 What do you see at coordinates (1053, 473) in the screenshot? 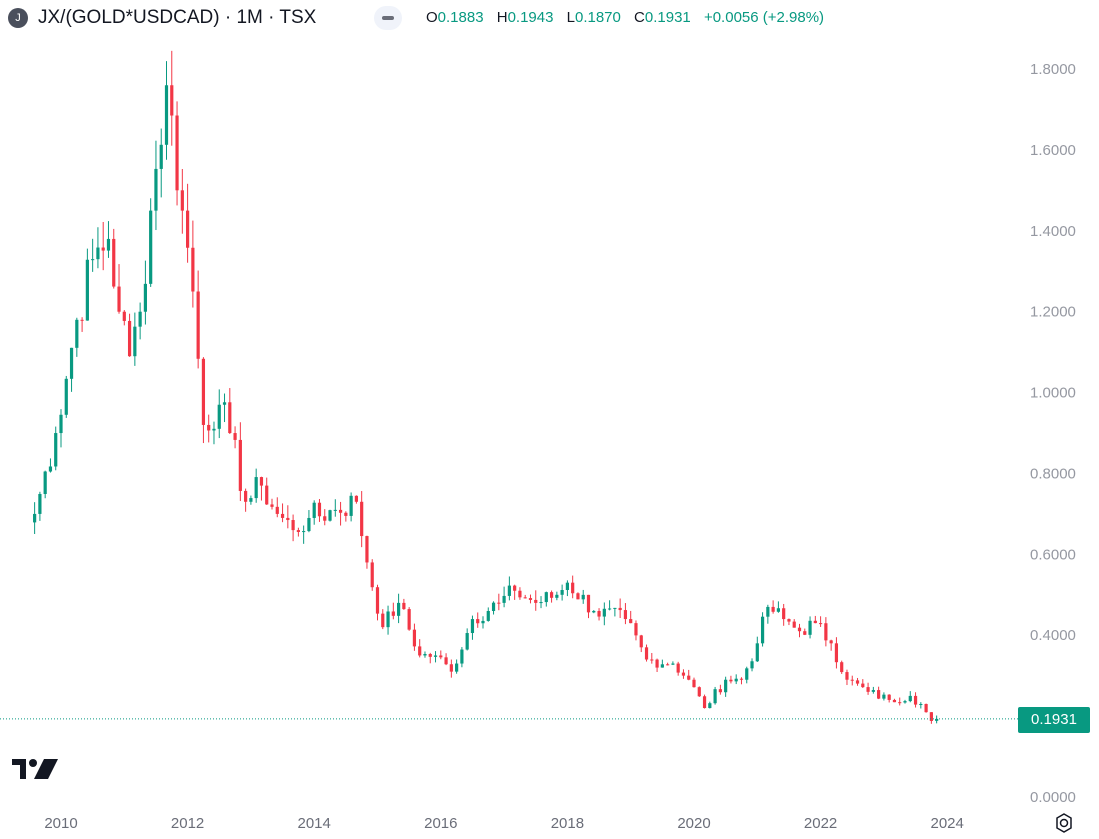
I see `y-tick-label: 0.8000` at bounding box center [1053, 473].